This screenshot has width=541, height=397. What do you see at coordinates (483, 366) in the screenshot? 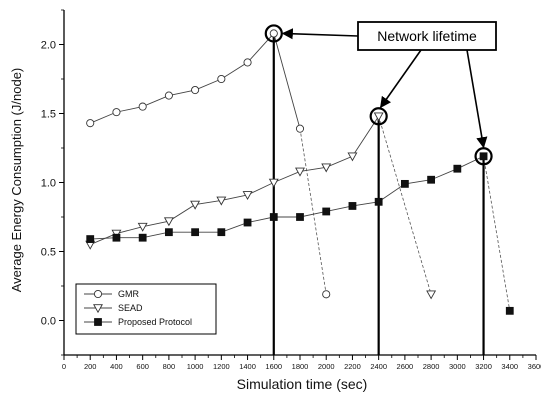
I see `x-tick-label: 3200` at bounding box center [483, 366].